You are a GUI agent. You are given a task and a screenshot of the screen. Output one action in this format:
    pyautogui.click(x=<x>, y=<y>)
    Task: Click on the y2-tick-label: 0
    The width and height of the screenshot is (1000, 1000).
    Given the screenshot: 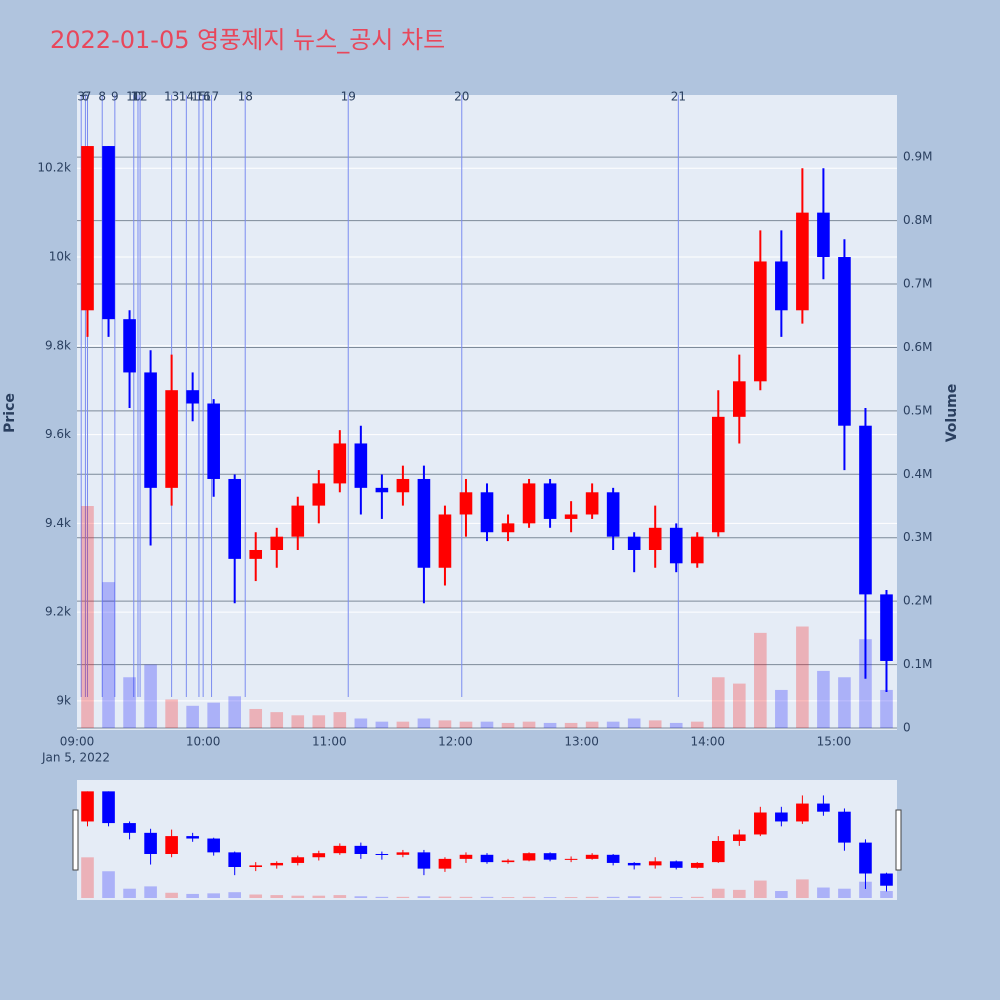 What is the action you would take?
    pyautogui.click(x=907, y=728)
    